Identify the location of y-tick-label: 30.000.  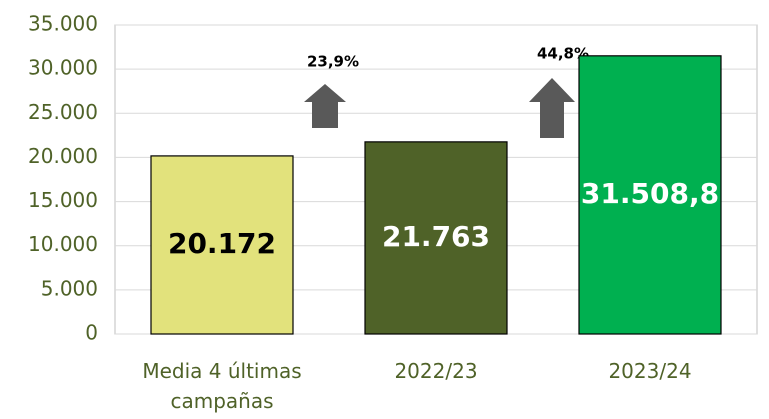
(63, 68).